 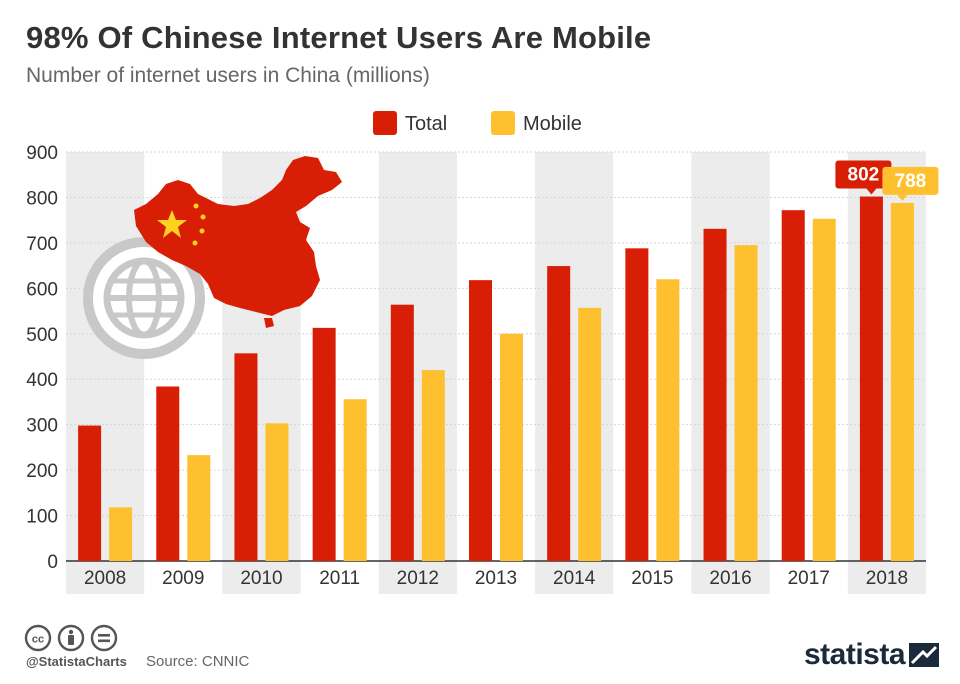 I want to click on svg-text: cc, so click(x=38, y=640).